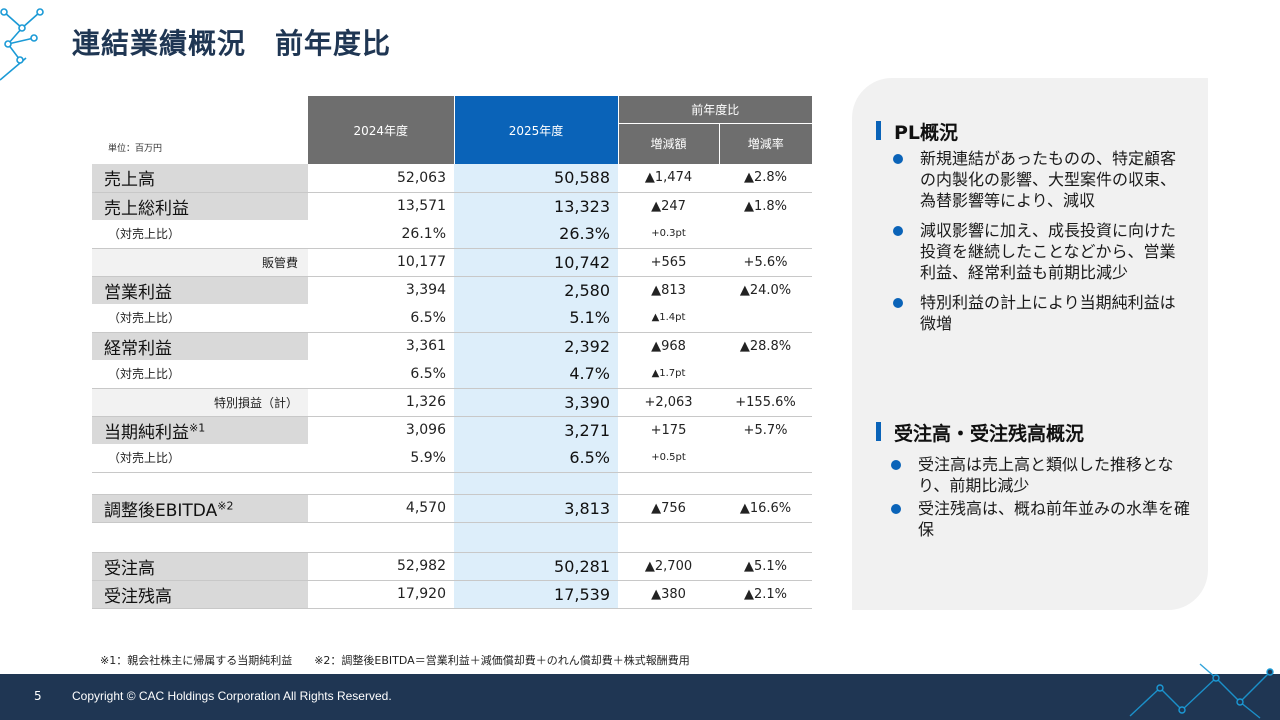  I want to click on row-label: 当期純利益※1, so click(200, 430).